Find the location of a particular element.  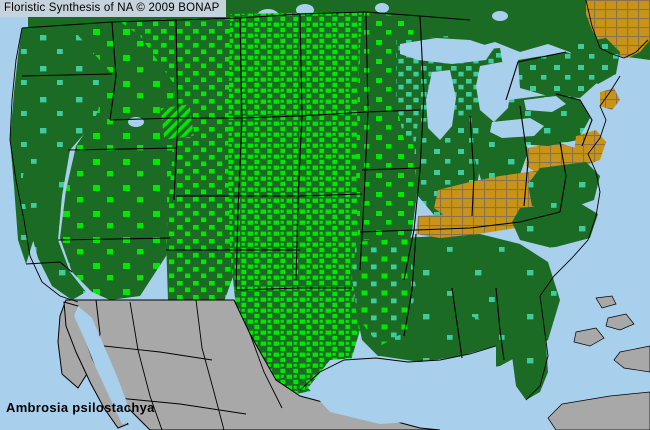

region-massachusetts-gold is located at coordinates (610, 99).